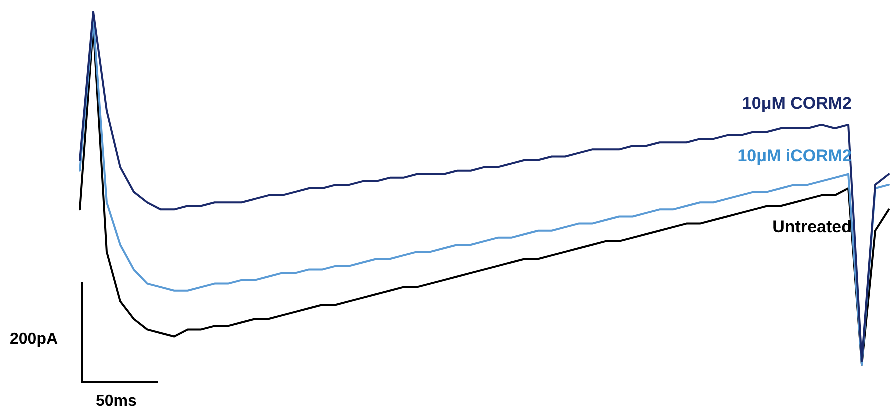 This screenshot has width=891, height=414. Describe the element at coordinates (117, 401) in the screenshot. I see `text: 50ms` at that location.